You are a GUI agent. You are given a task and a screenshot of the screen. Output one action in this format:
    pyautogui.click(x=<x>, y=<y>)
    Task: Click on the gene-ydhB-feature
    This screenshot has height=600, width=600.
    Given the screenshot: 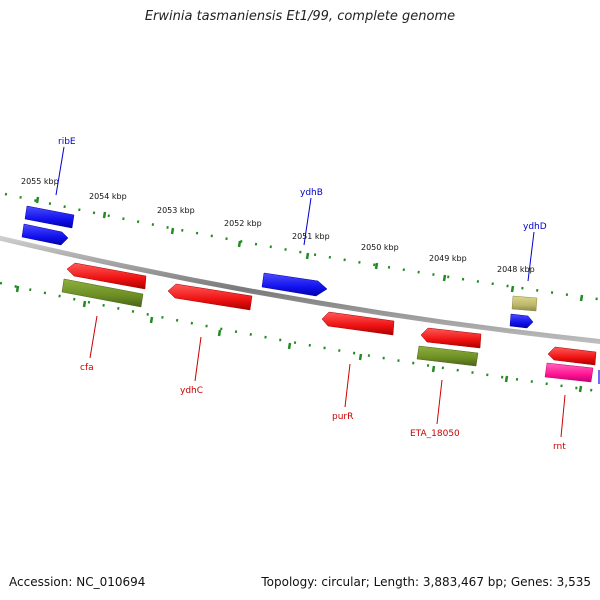 What is the action you would take?
    pyautogui.click(x=294, y=284)
    